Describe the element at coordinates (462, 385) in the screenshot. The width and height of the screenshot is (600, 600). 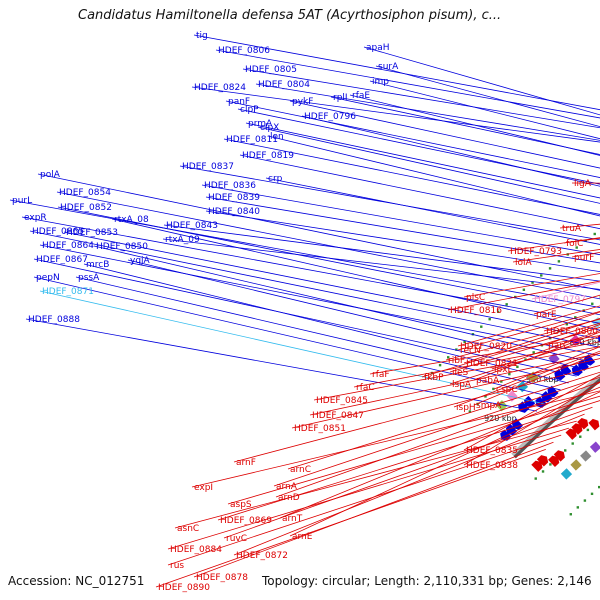
I see `reverse-gene-label: lspA` at that location.